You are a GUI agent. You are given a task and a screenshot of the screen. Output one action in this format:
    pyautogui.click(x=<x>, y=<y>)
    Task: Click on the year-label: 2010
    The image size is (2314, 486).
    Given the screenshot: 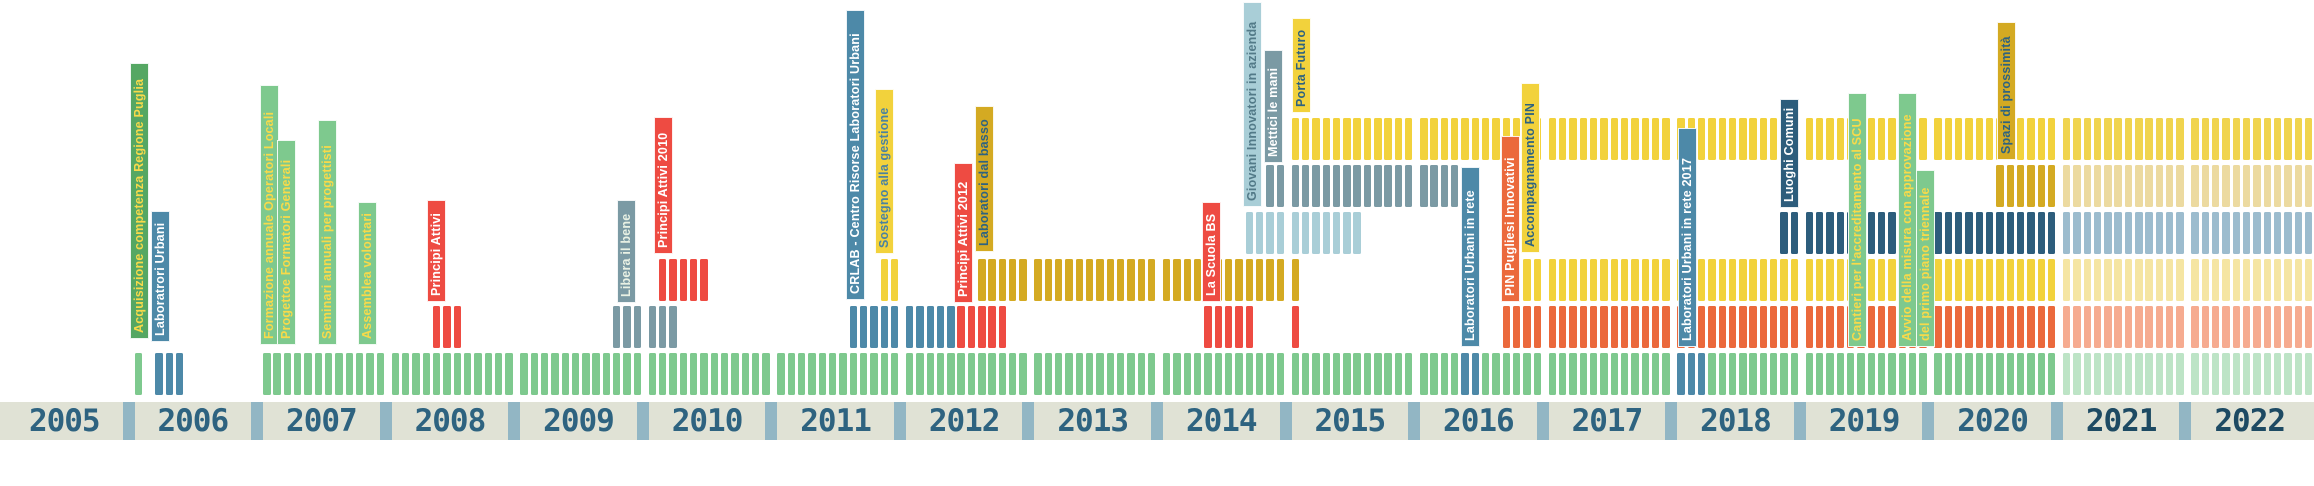 What is the action you would take?
    pyautogui.click(x=707, y=421)
    